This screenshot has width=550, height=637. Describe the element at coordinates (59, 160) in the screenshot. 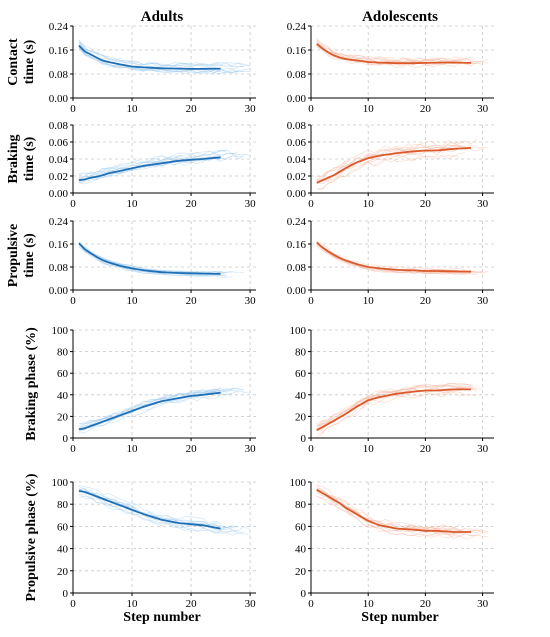

I see `y-tick-label: 0.04` at that location.